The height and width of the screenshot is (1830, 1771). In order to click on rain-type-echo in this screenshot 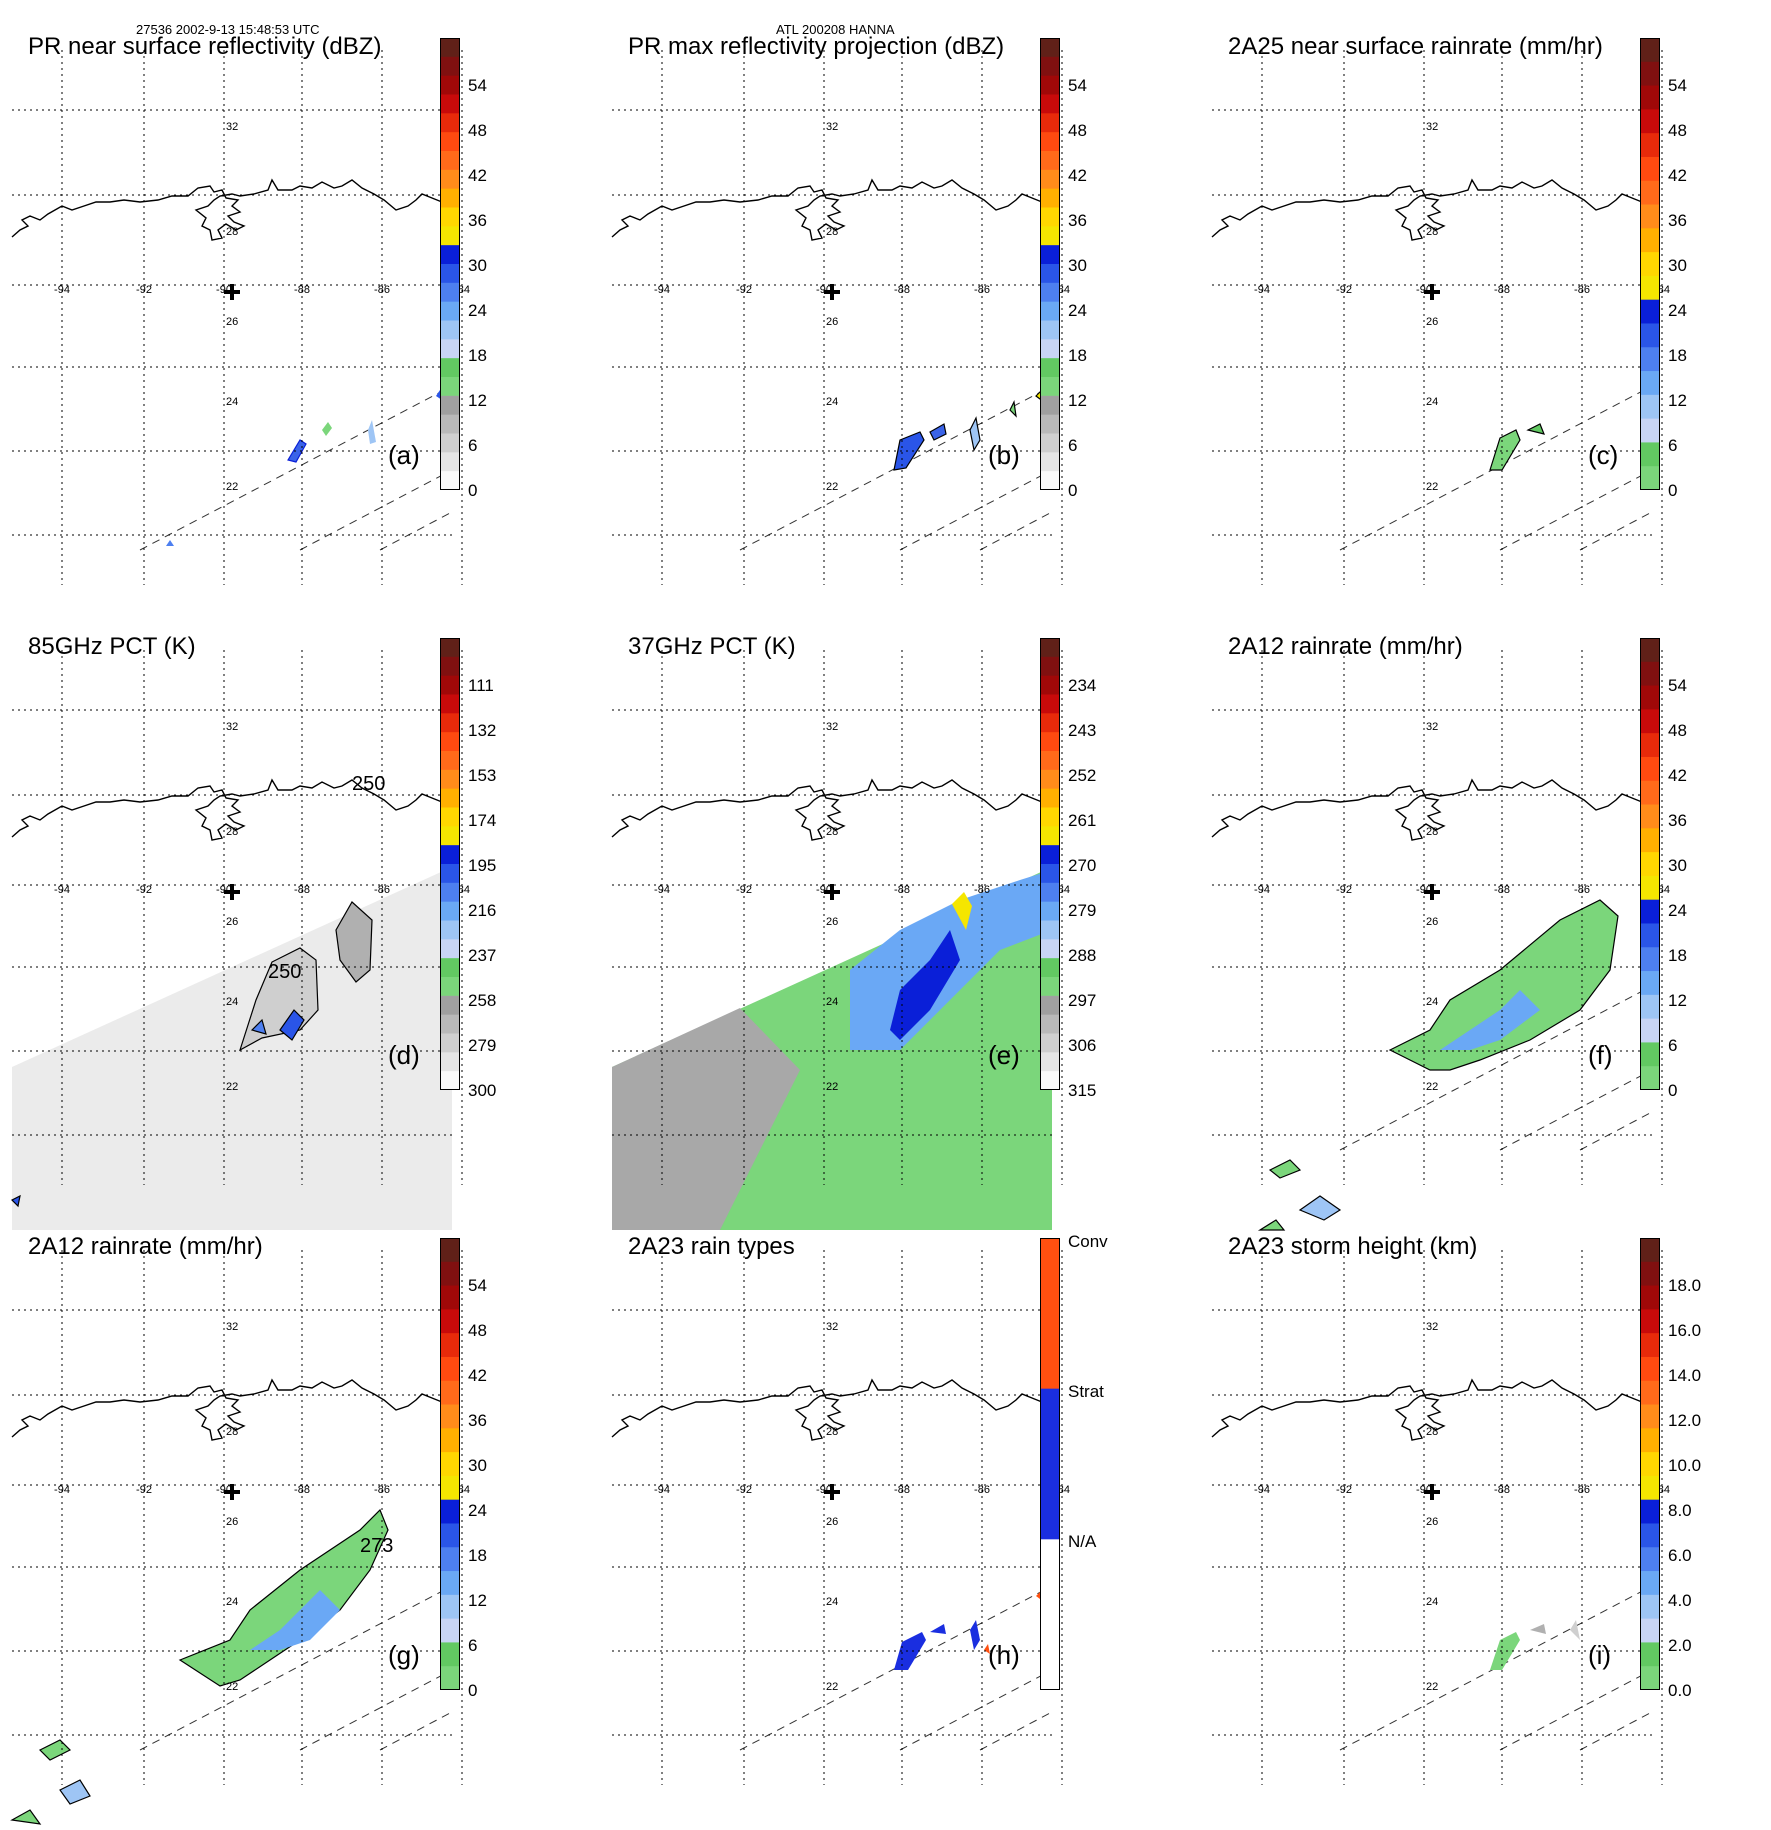, I will do `click(938, 1629)`.